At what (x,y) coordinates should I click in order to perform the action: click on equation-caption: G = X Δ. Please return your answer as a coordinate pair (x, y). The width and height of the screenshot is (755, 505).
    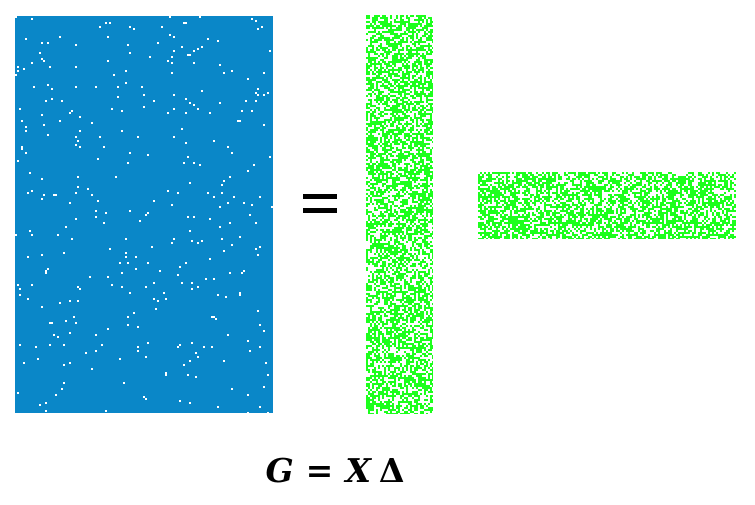
    Looking at the image, I should click on (335, 471).